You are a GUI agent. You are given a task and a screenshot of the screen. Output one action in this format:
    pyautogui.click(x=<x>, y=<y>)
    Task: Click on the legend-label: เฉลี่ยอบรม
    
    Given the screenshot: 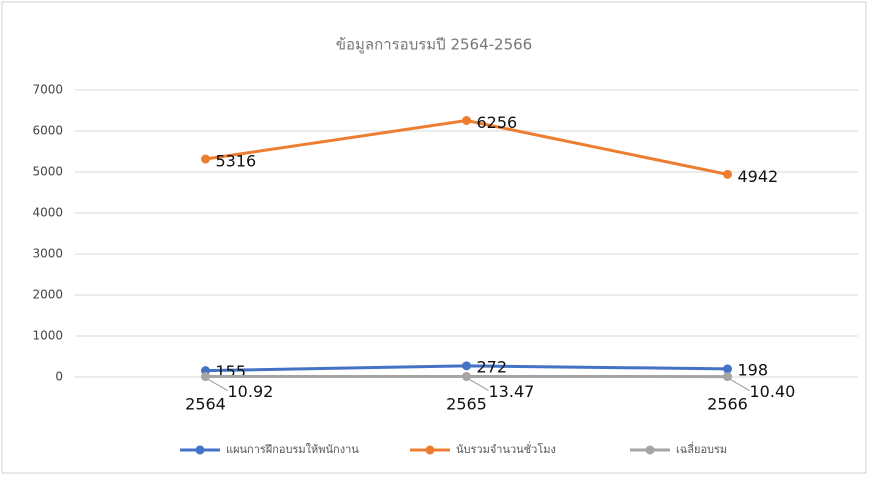 What is the action you would take?
    pyautogui.click(x=701, y=448)
    